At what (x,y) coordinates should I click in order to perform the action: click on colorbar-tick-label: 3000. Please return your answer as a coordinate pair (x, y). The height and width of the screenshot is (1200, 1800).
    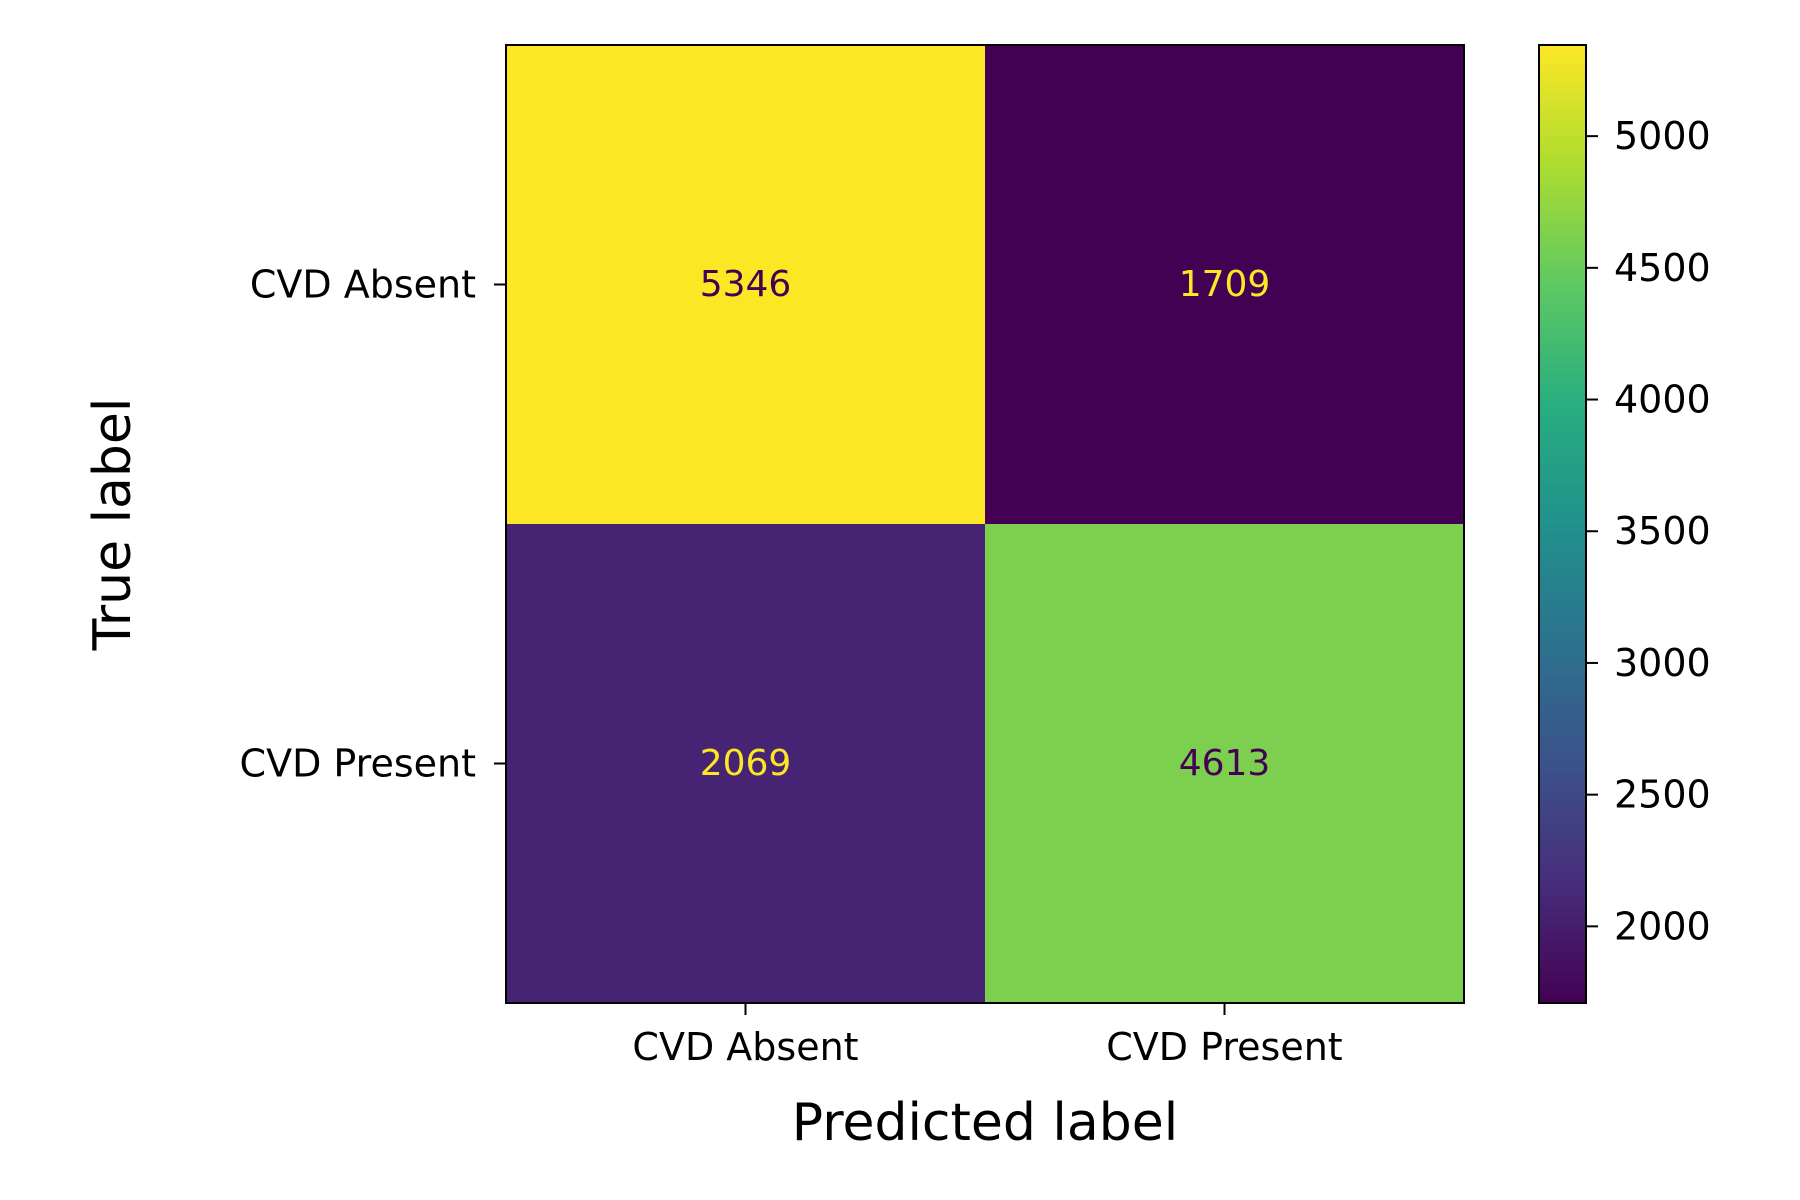
    Looking at the image, I should click on (1662, 663).